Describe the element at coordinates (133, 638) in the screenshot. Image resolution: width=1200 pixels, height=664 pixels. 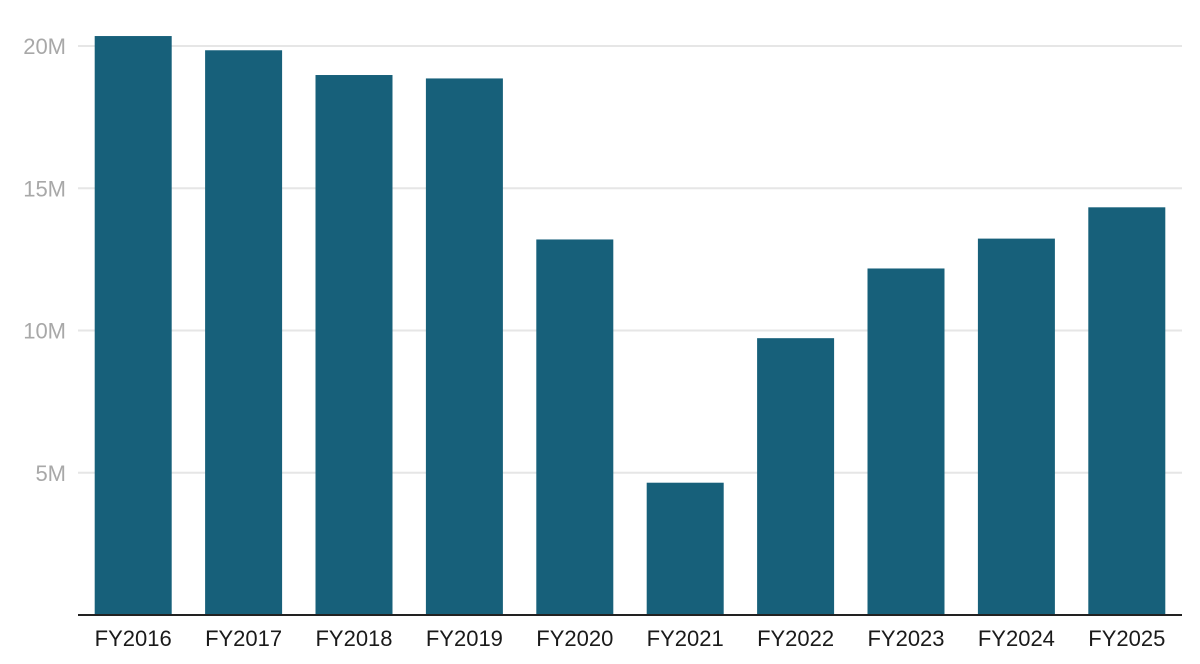
I see `x-tick-label: FY2016` at that location.